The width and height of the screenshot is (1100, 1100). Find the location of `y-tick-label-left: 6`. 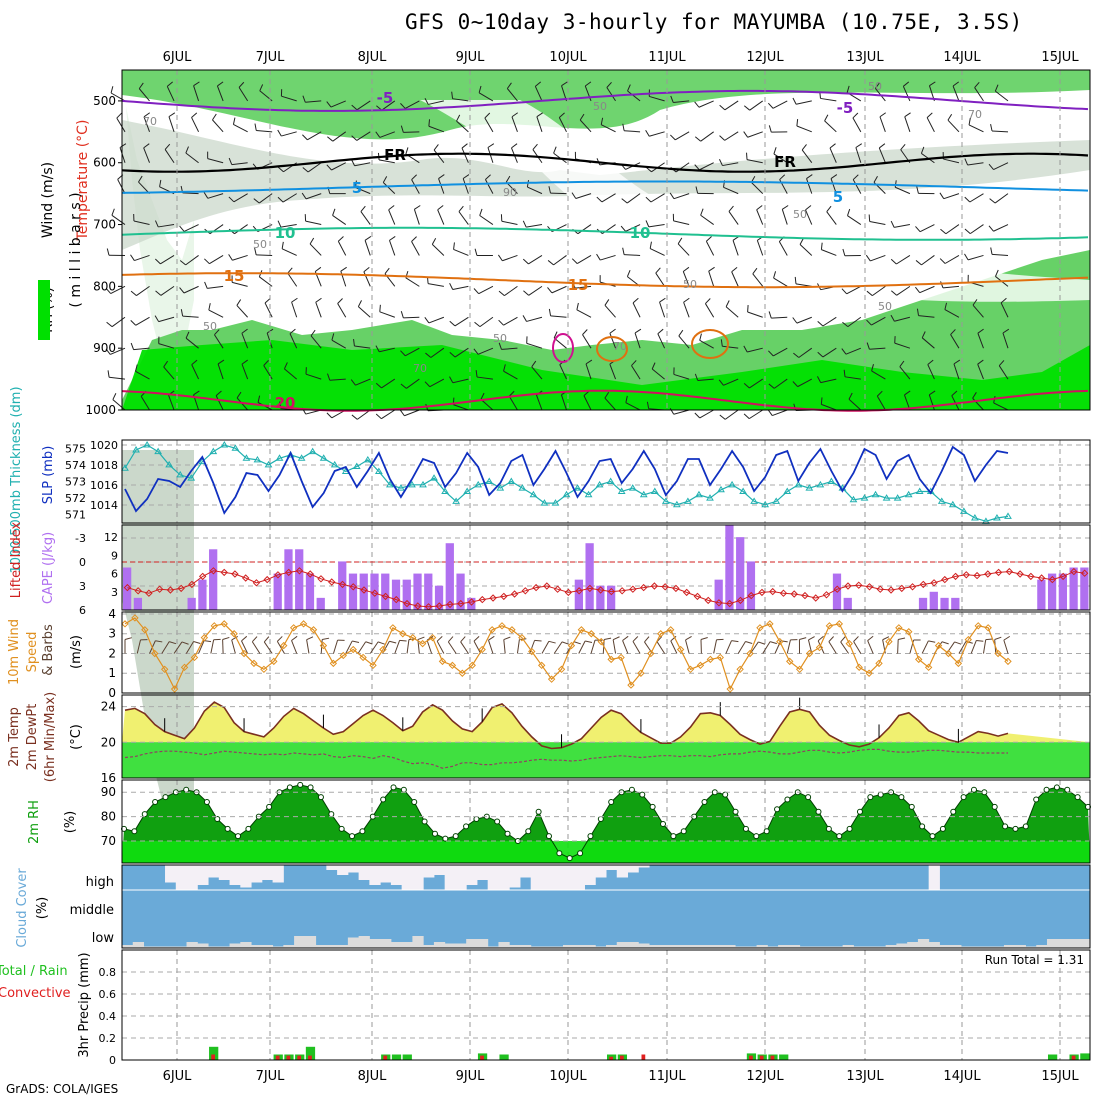

y-tick-label-left: 6 is located at coordinates (82, 610).